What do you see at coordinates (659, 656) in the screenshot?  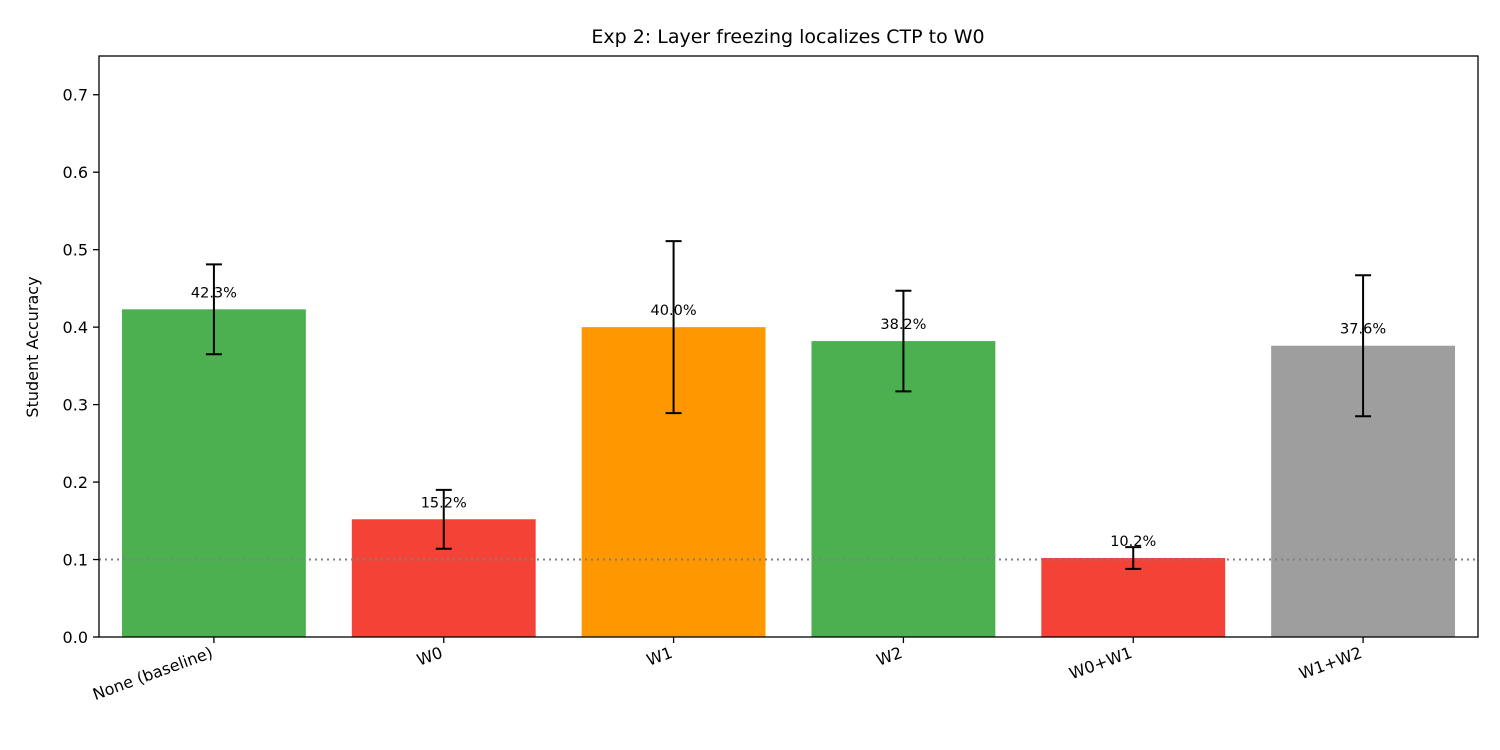 I see `x-tick-label-2: W1` at bounding box center [659, 656].